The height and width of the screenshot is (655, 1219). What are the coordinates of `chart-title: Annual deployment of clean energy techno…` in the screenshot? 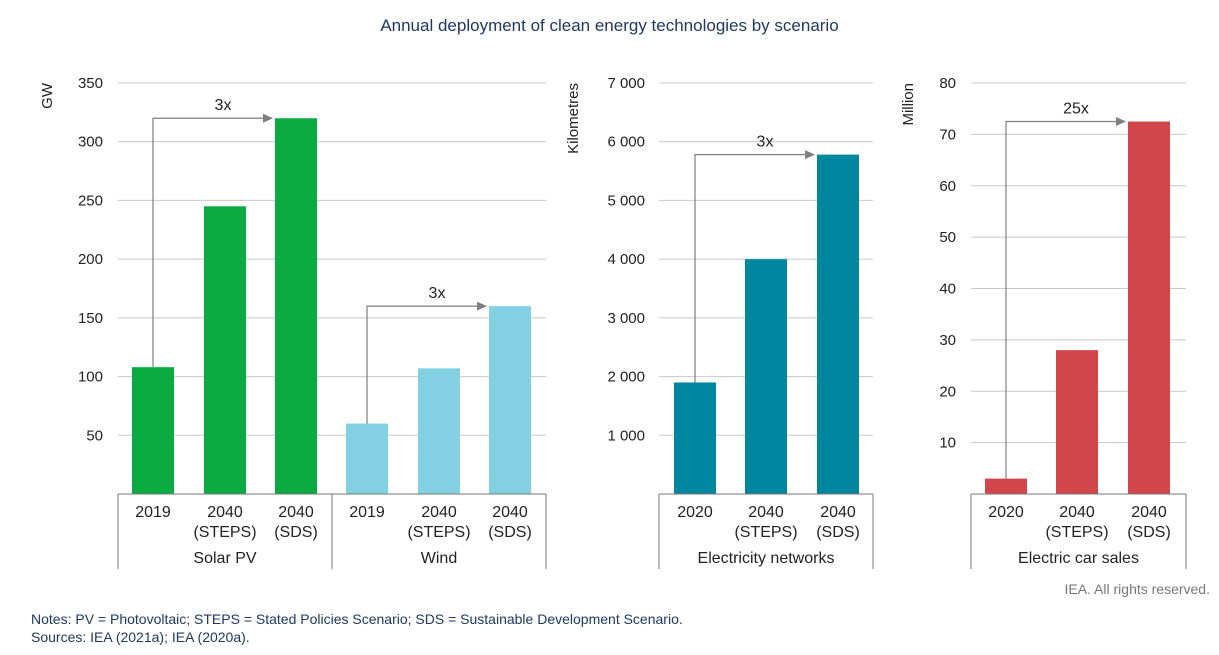 It's located at (609, 25).